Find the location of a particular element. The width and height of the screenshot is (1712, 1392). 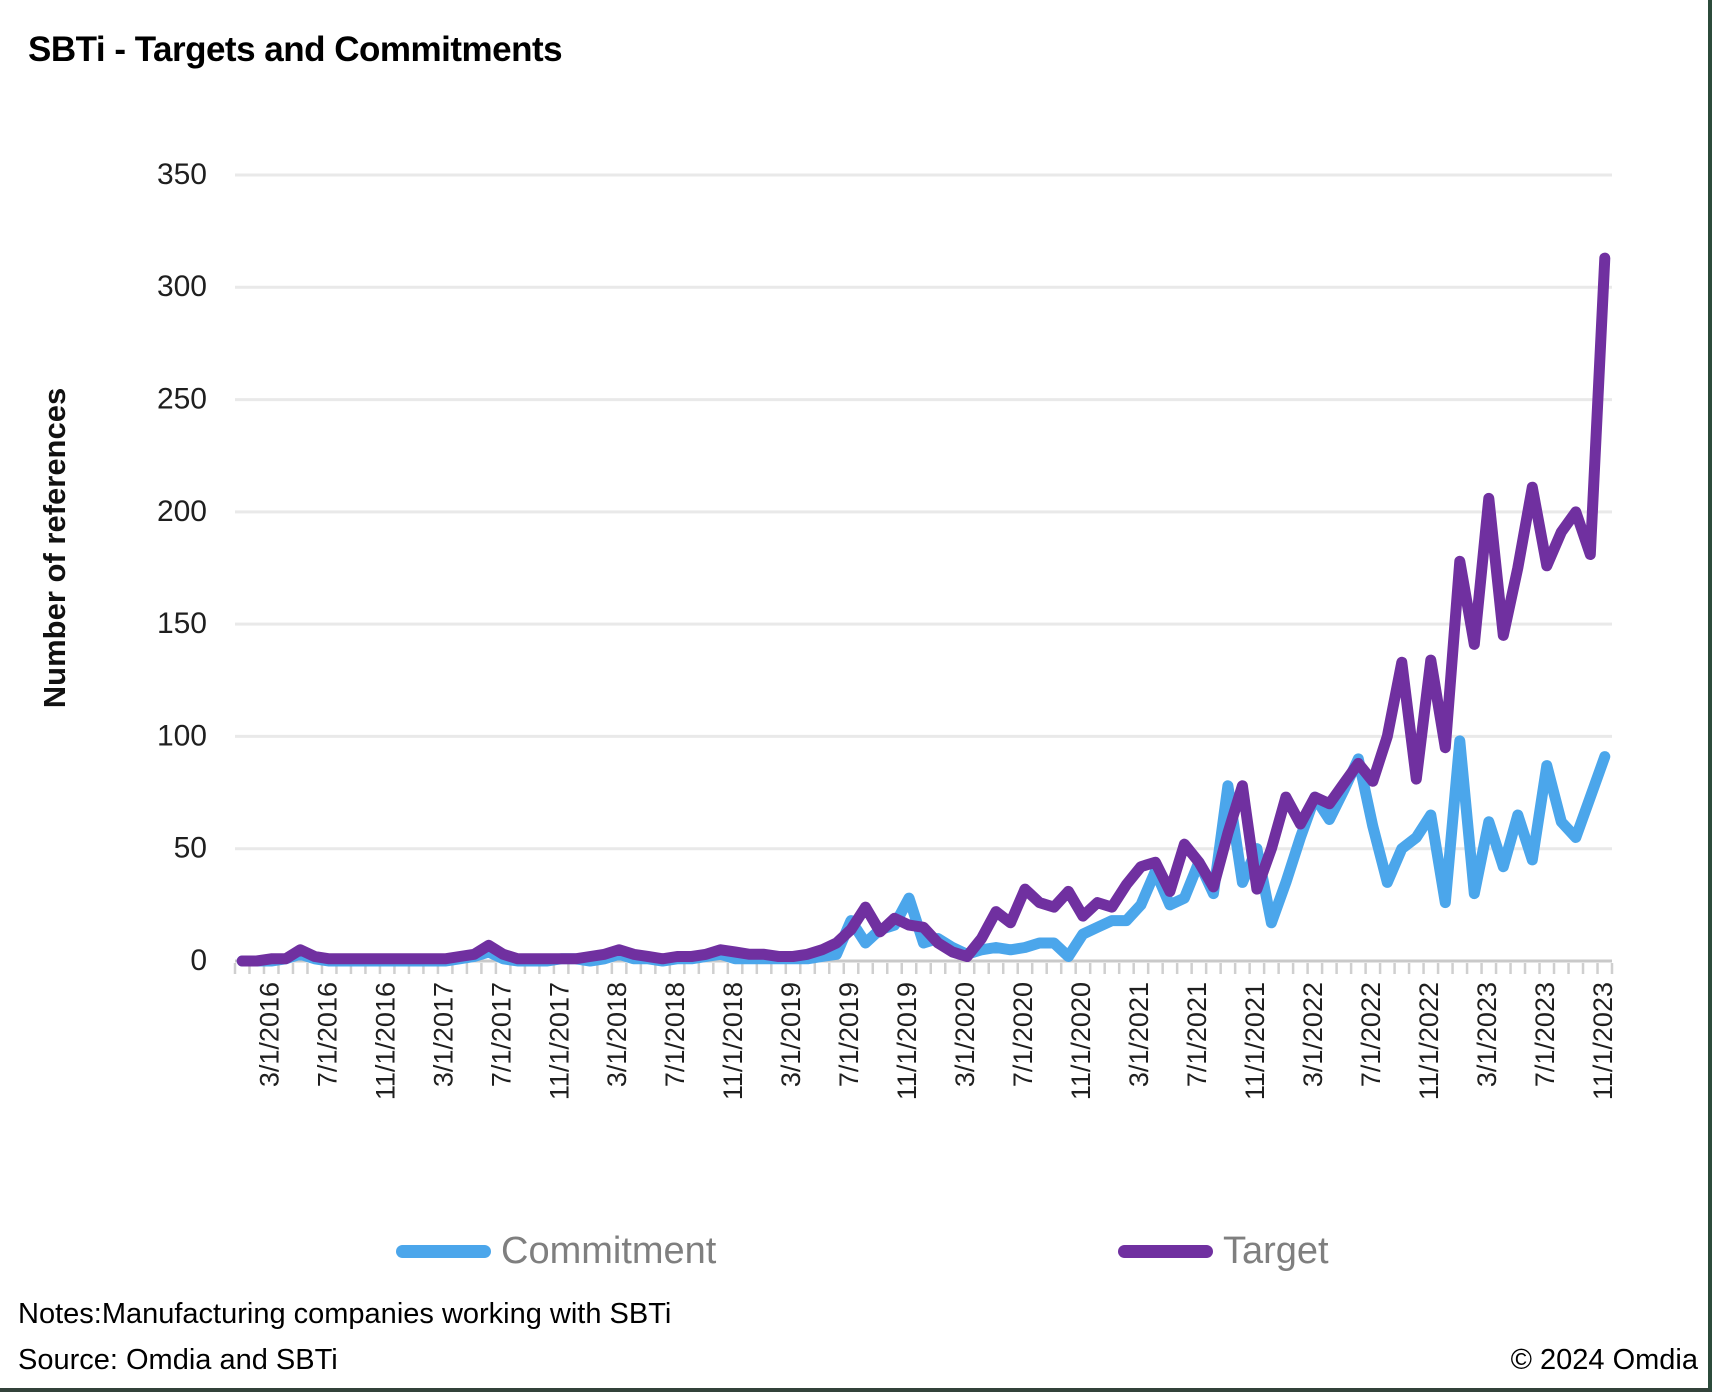

x-axis-tick-label: 11/1/2017 is located at coordinates (559, 1041).